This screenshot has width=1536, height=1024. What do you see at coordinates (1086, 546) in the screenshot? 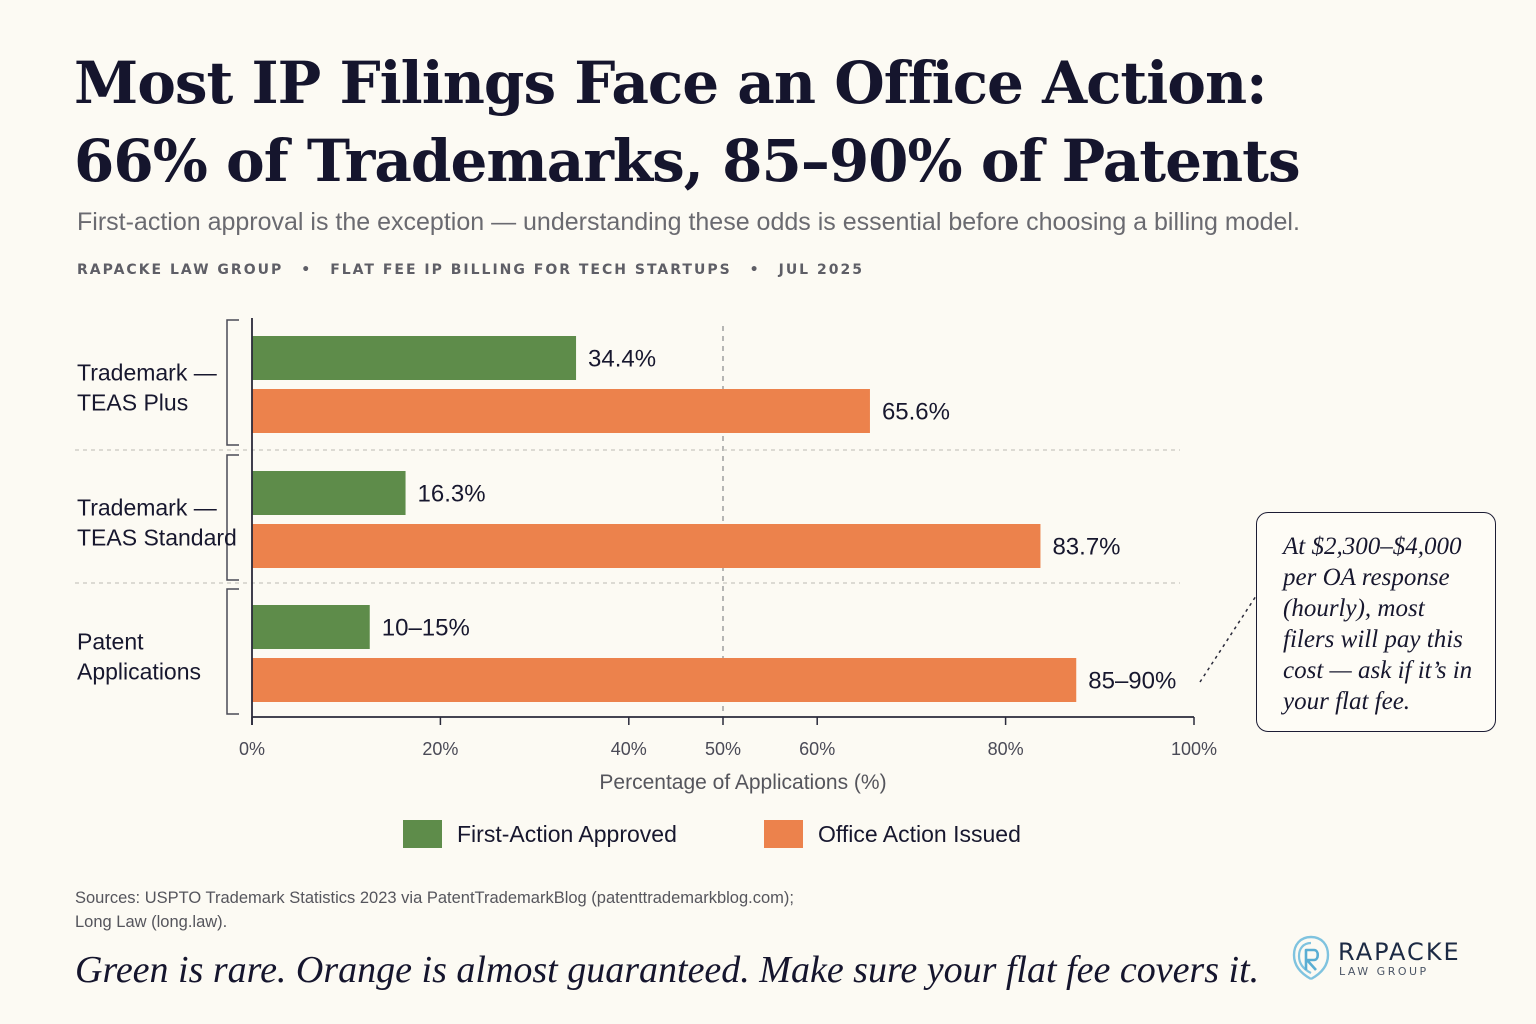
I see `bar-value-label: 83.7%` at bounding box center [1086, 546].